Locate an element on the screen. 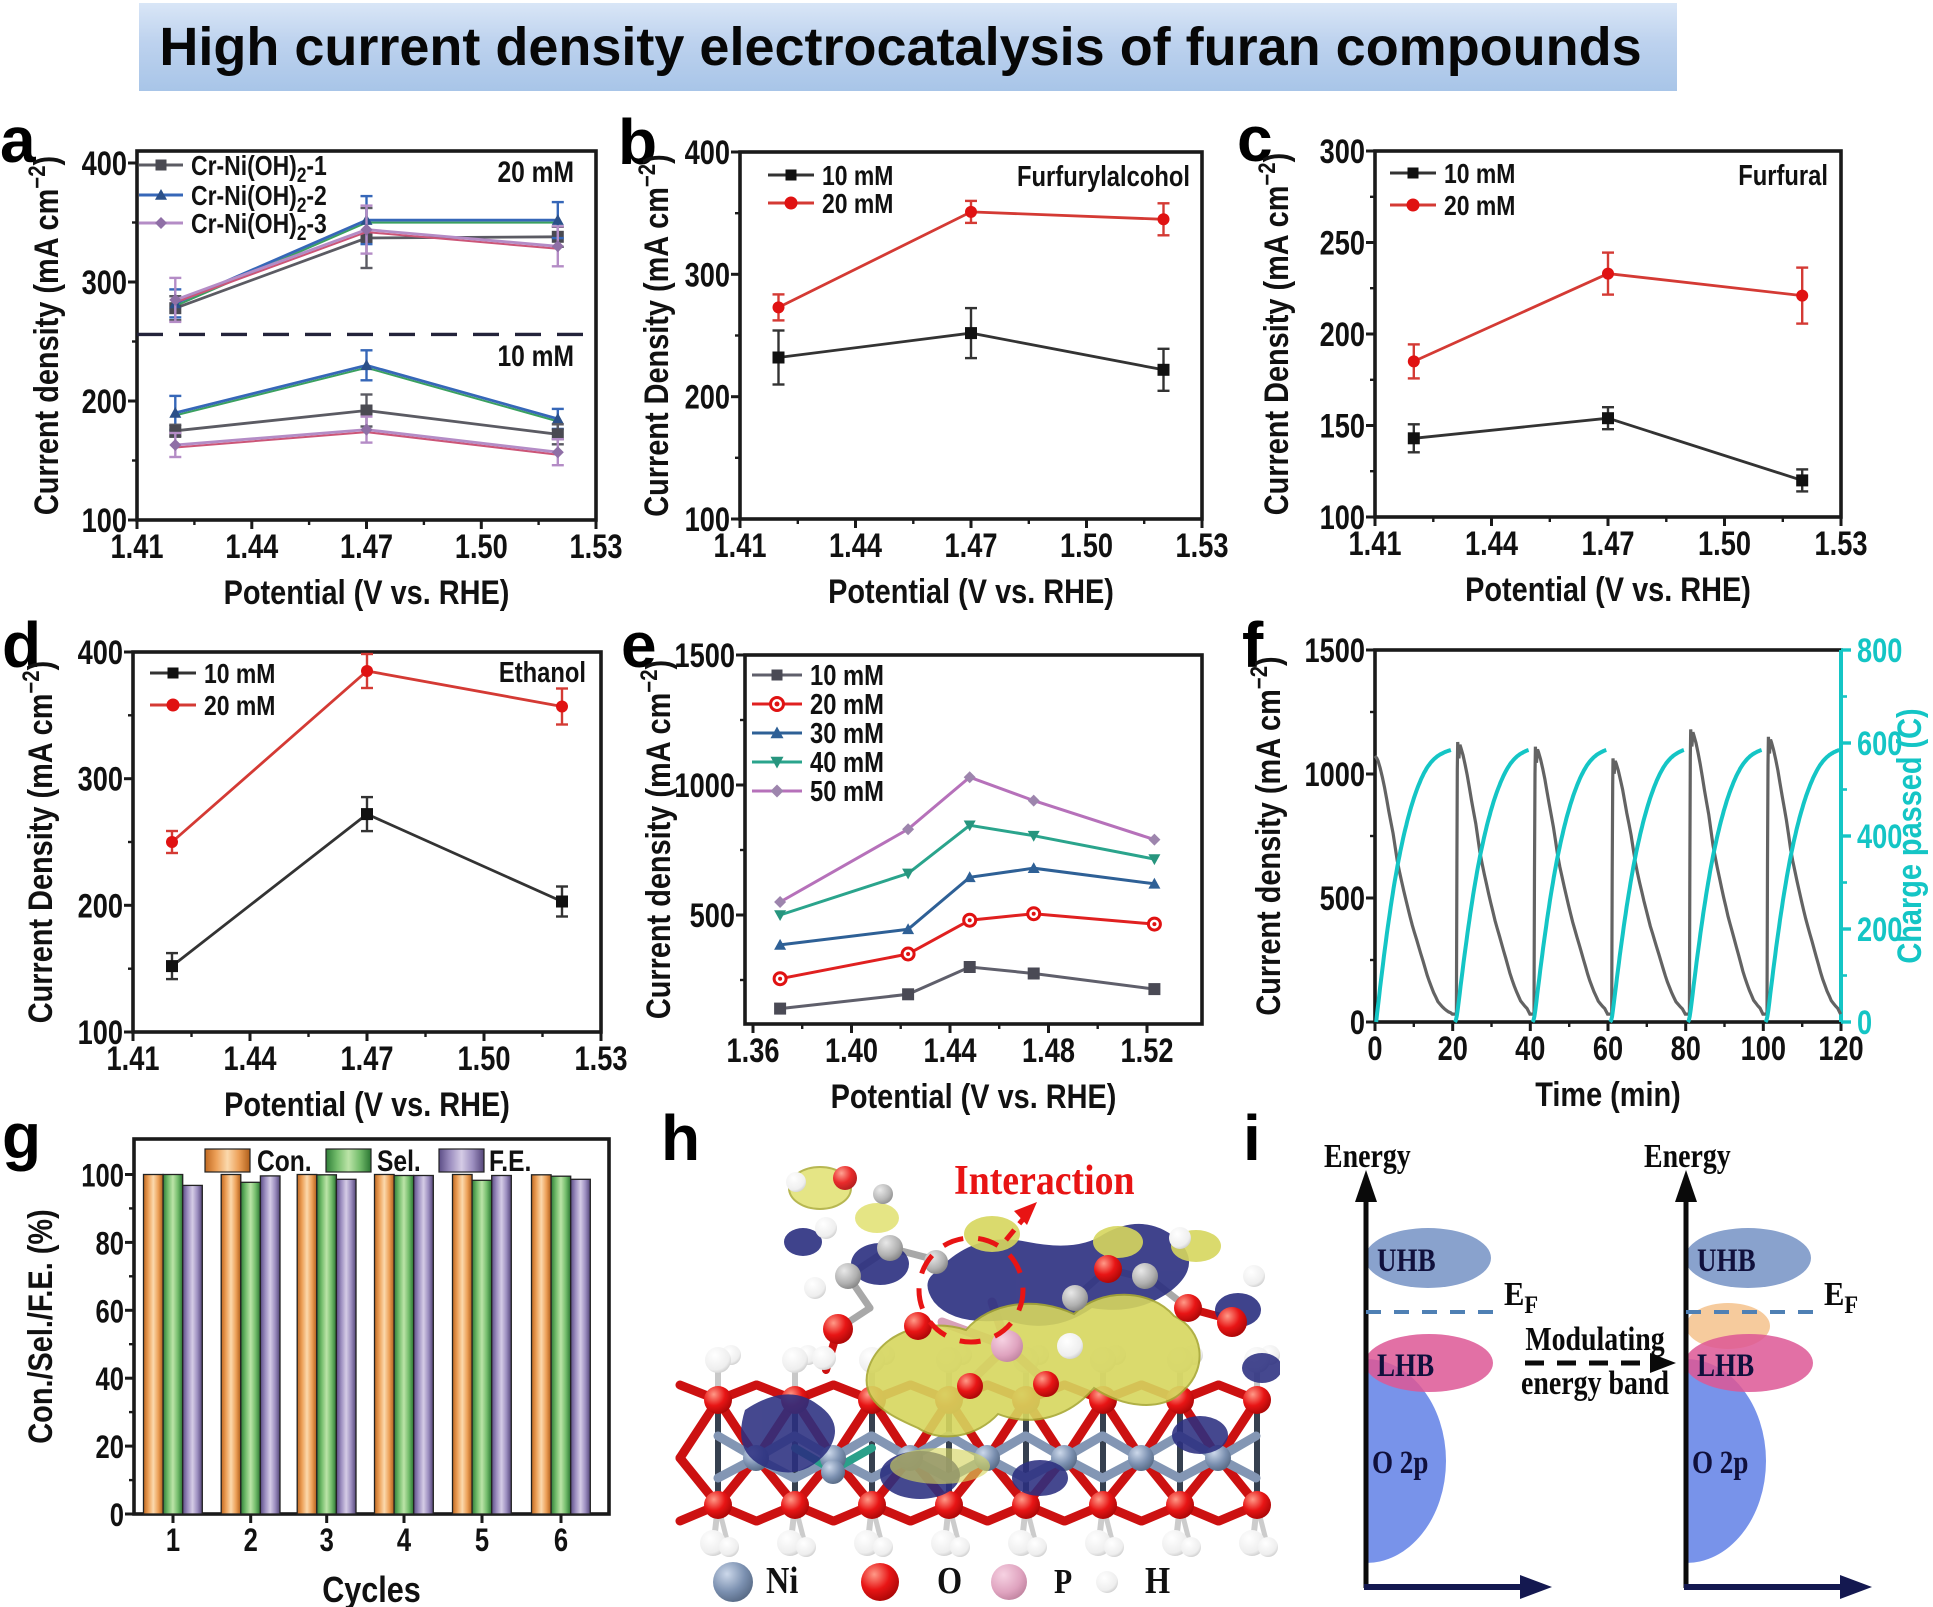 Image resolution: width=1933 pixels, height=1607 pixels. svg-text: 1000 is located at coordinates (1335, 774).